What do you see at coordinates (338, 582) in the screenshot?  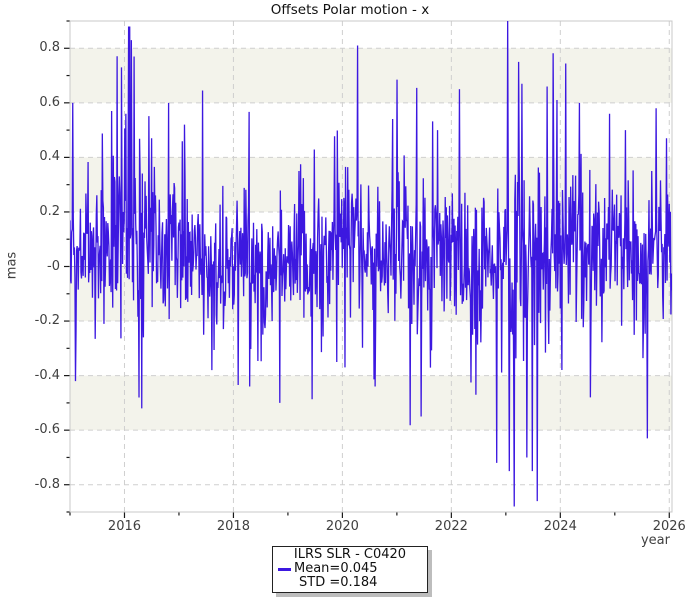 I see `legend-std-value: STD =0.184` at bounding box center [338, 582].